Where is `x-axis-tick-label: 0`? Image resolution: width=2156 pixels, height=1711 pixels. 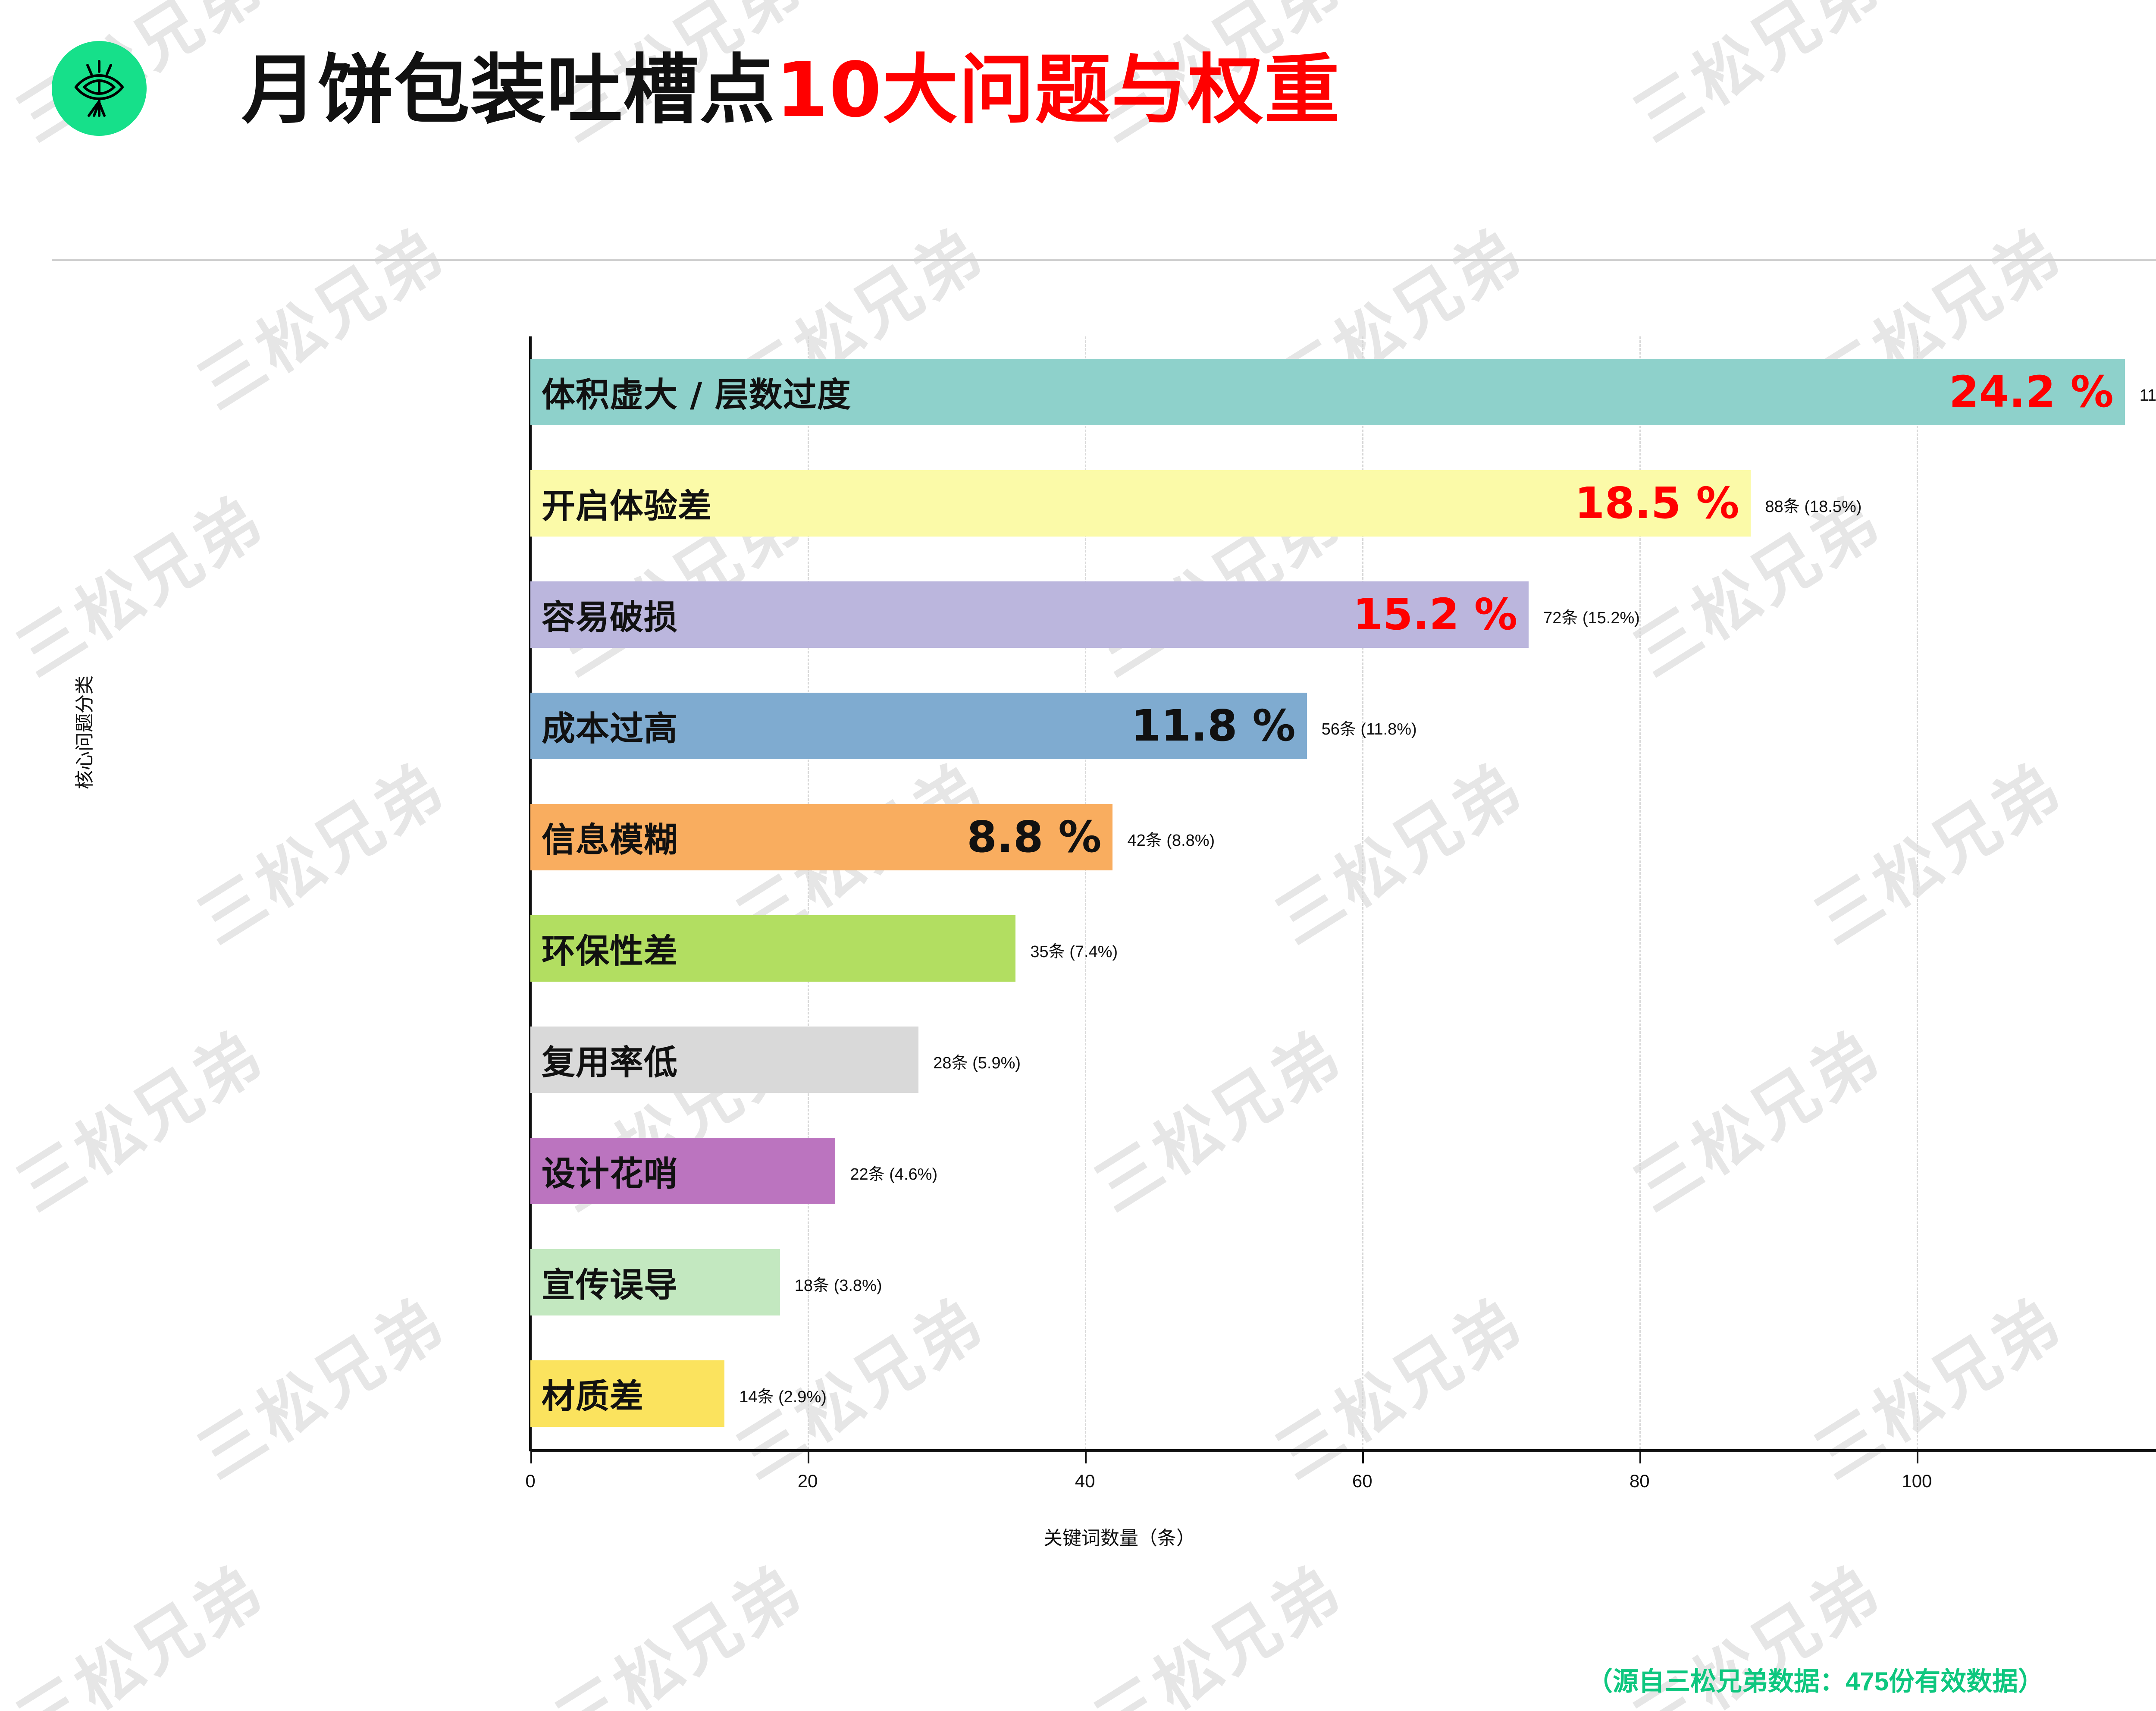
x-axis-tick-label: 0 is located at coordinates (530, 1481).